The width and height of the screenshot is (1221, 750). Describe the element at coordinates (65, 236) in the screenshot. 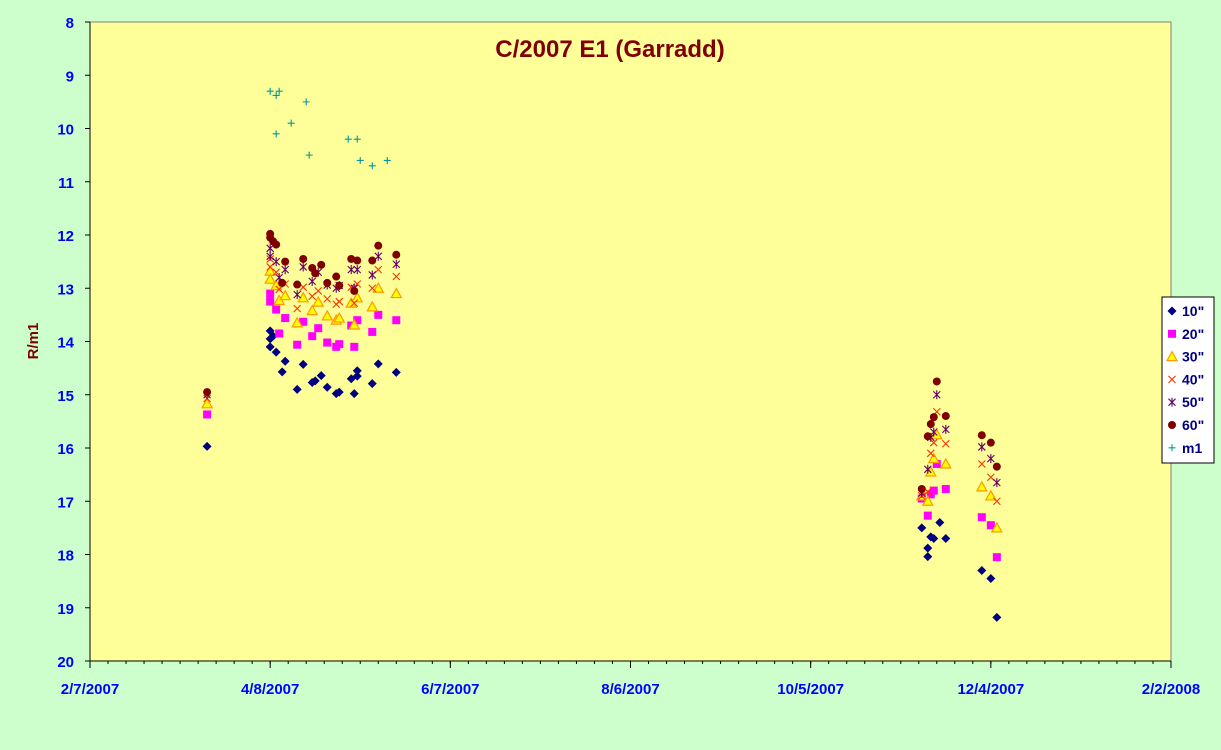

I see `y-tick-label: 12` at that location.